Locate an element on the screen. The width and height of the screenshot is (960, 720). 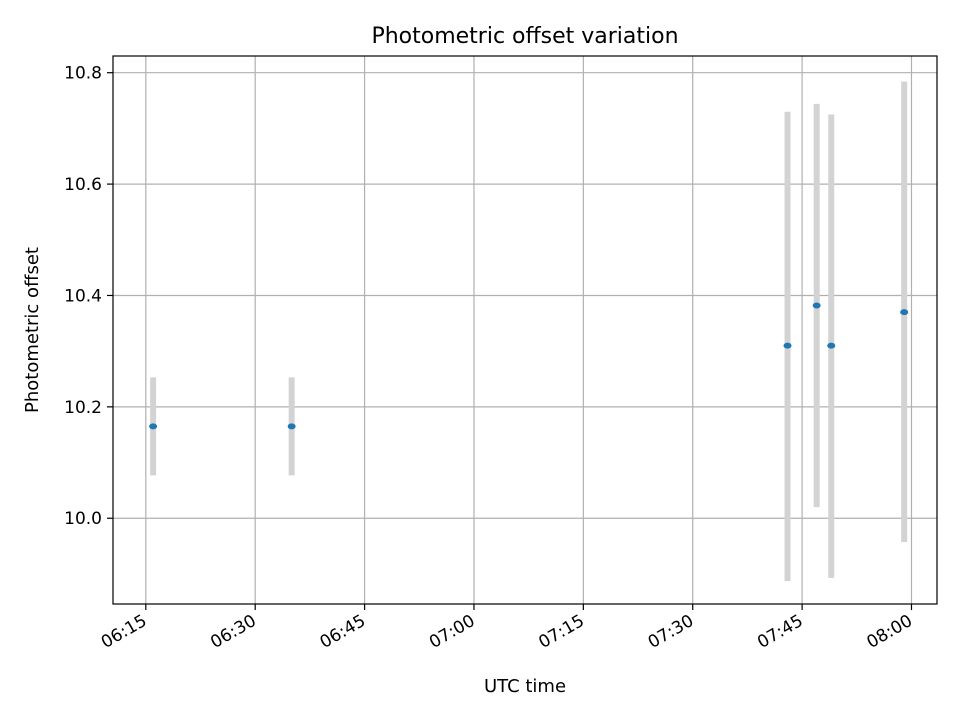
y-tick-label: 10.6 is located at coordinates (83, 185).